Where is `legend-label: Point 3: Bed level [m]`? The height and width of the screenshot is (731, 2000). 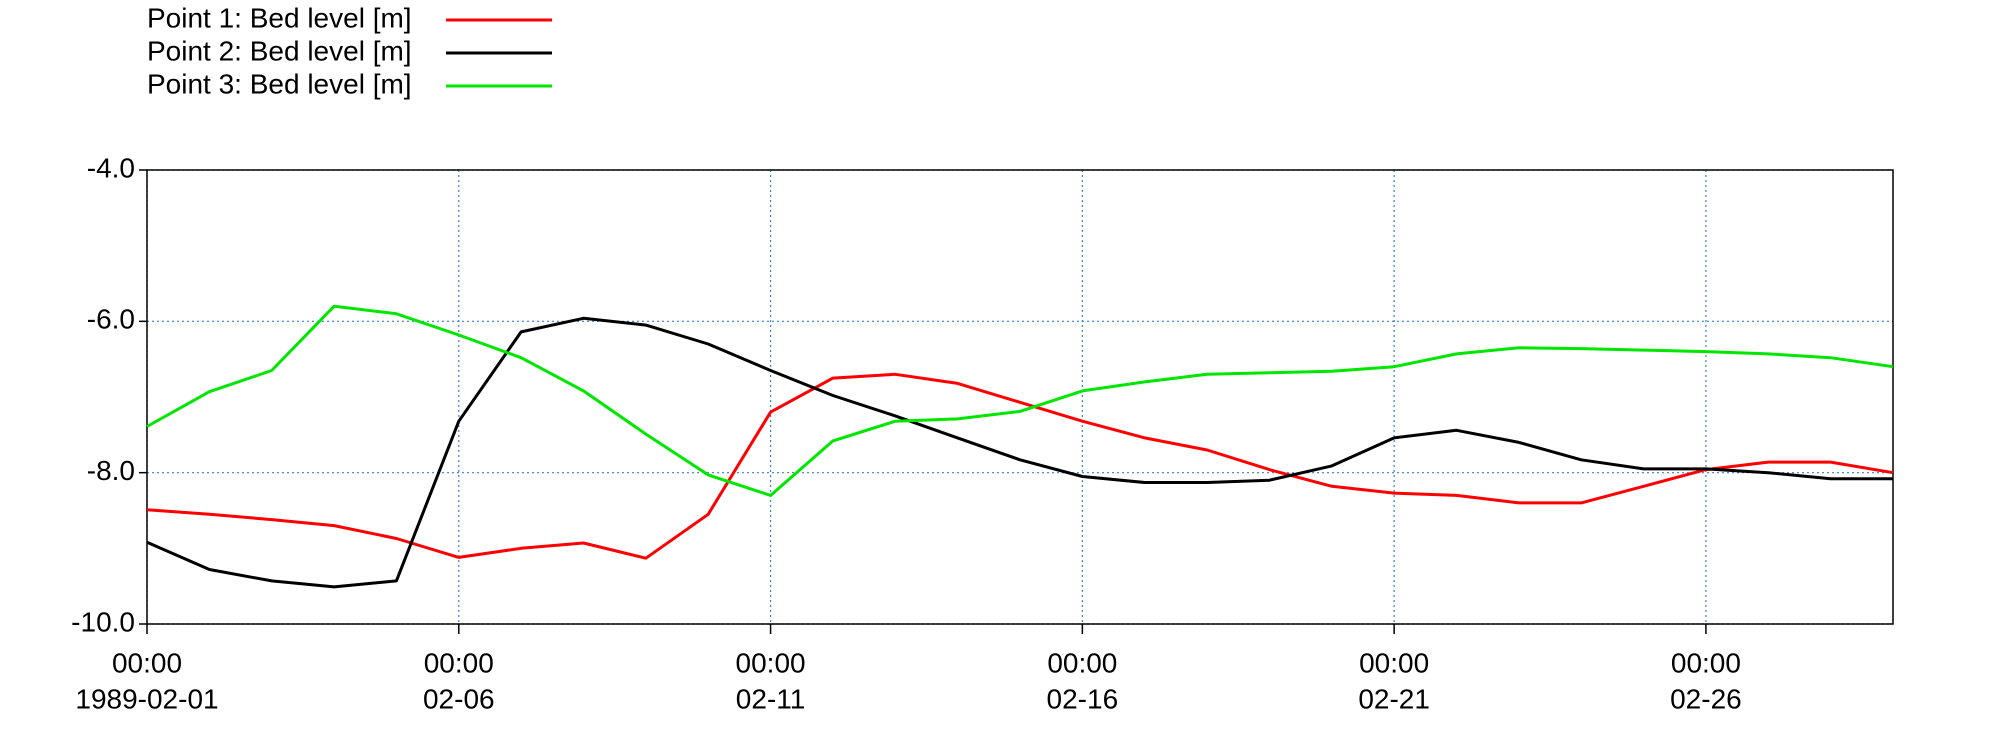
legend-label: Point 3: Bed level [m] is located at coordinates (279, 83).